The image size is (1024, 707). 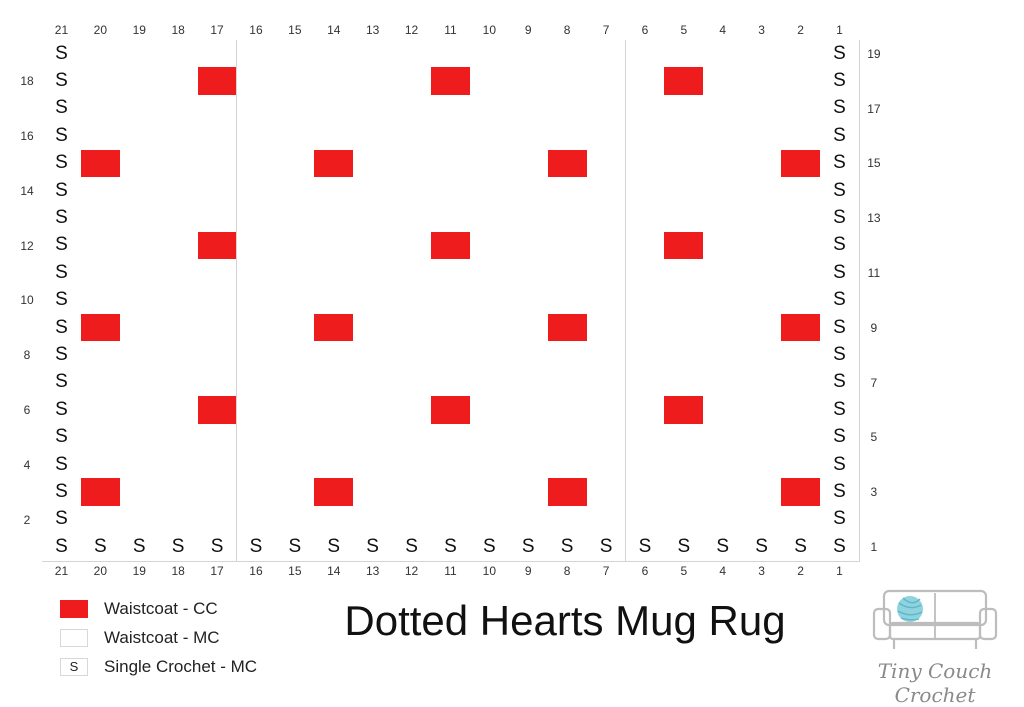 I want to click on column-number-bottom: 17, so click(x=217, y=570).